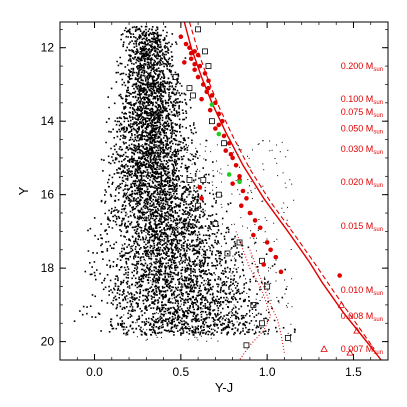 This screenshot has height=407, width=407. Describe the element at coordinates (362, 183) in the screenshot. I see `mass-label: 0.020 Msun` at that location.